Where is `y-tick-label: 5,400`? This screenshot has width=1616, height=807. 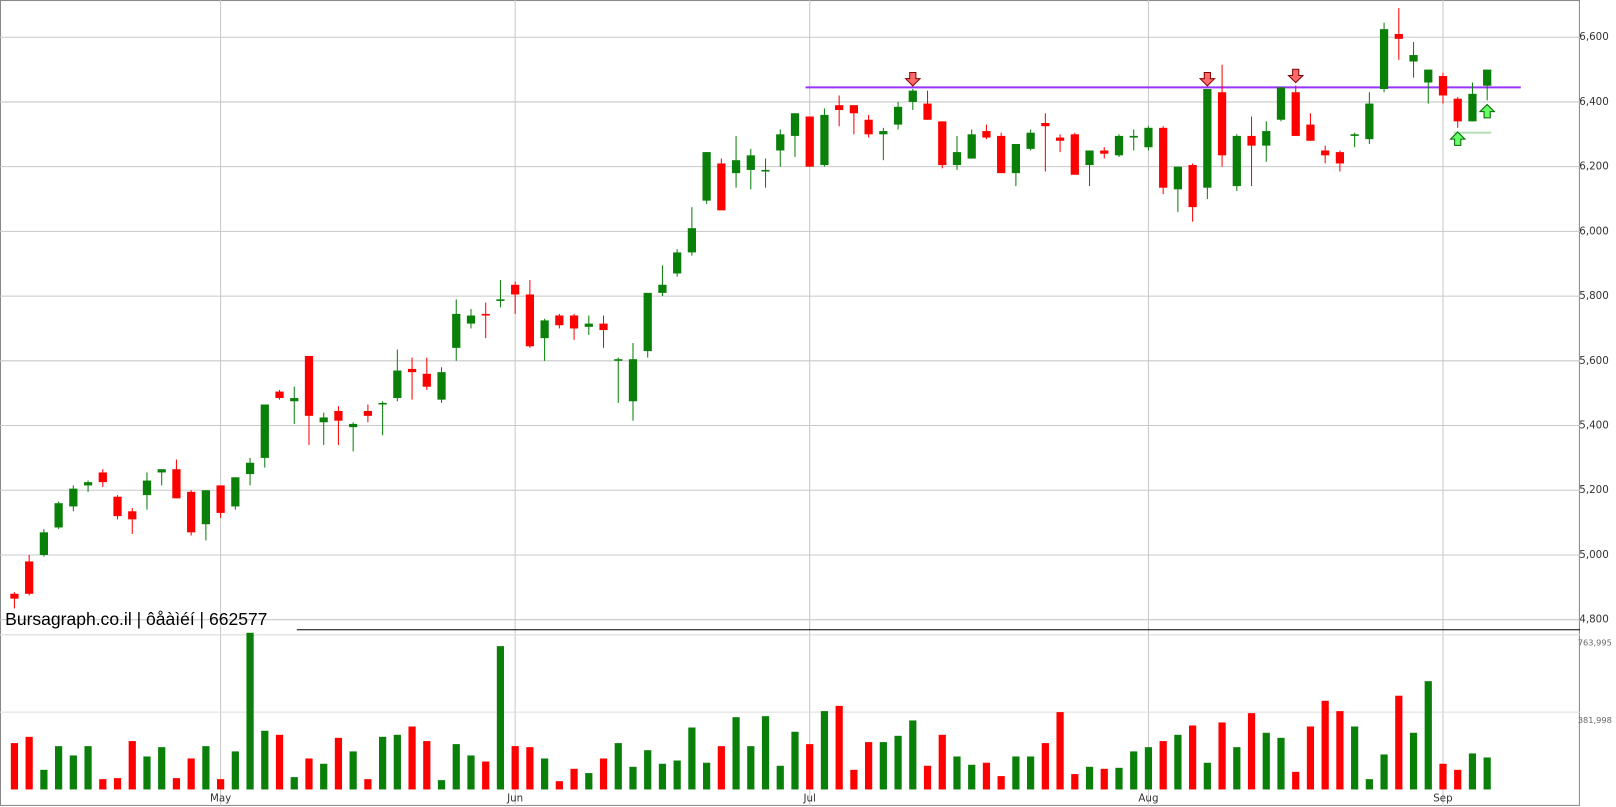 y-tick-label: 5,400 is located at coordinates (1593, 426).